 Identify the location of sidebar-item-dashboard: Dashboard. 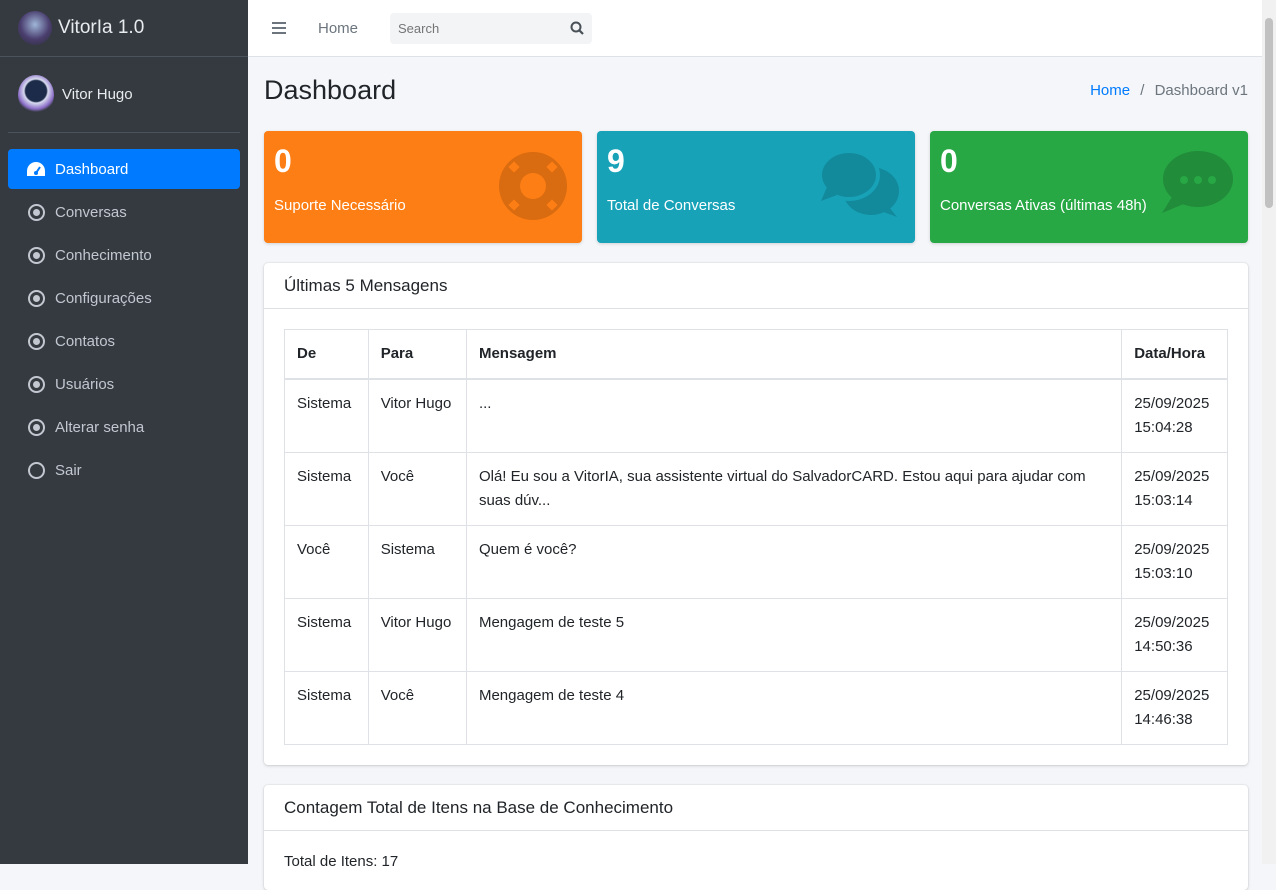
(124, 169).